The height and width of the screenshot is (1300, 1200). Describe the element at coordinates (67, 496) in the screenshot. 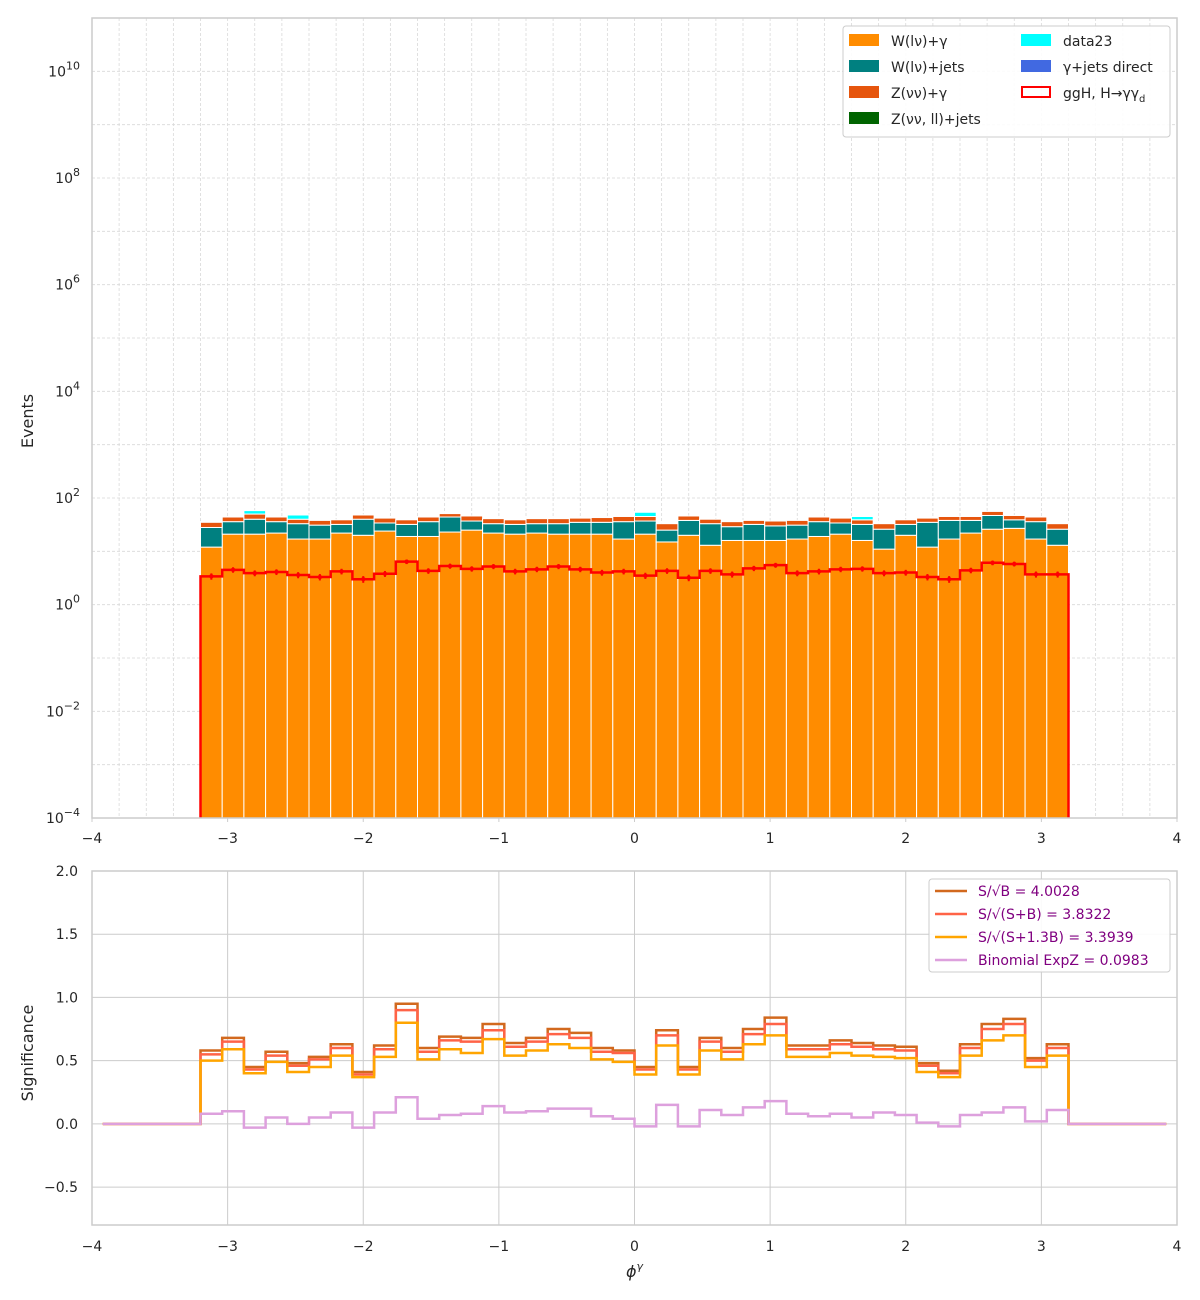

I see `y-tick-label: 10²` at that location.